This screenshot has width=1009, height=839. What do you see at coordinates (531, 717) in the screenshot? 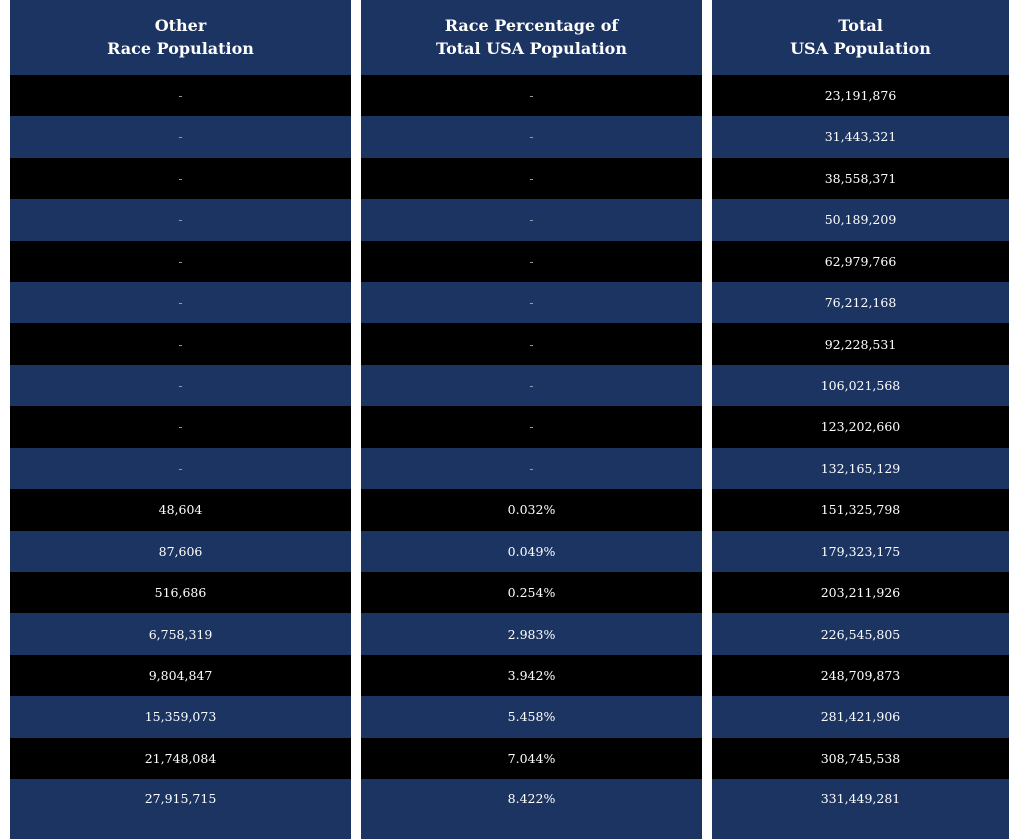
I see `table-cell: 5.458%` at bounding box center [531, 717].